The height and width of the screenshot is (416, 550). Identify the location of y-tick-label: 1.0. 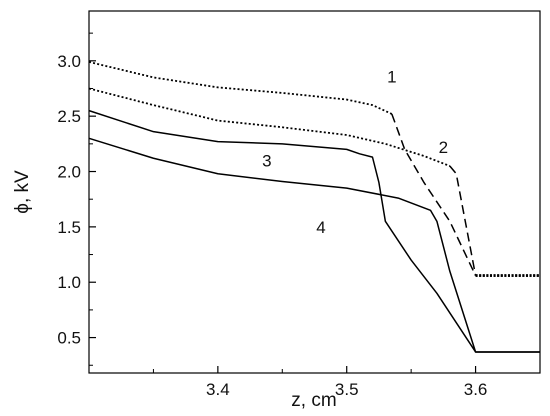
(69, 282).